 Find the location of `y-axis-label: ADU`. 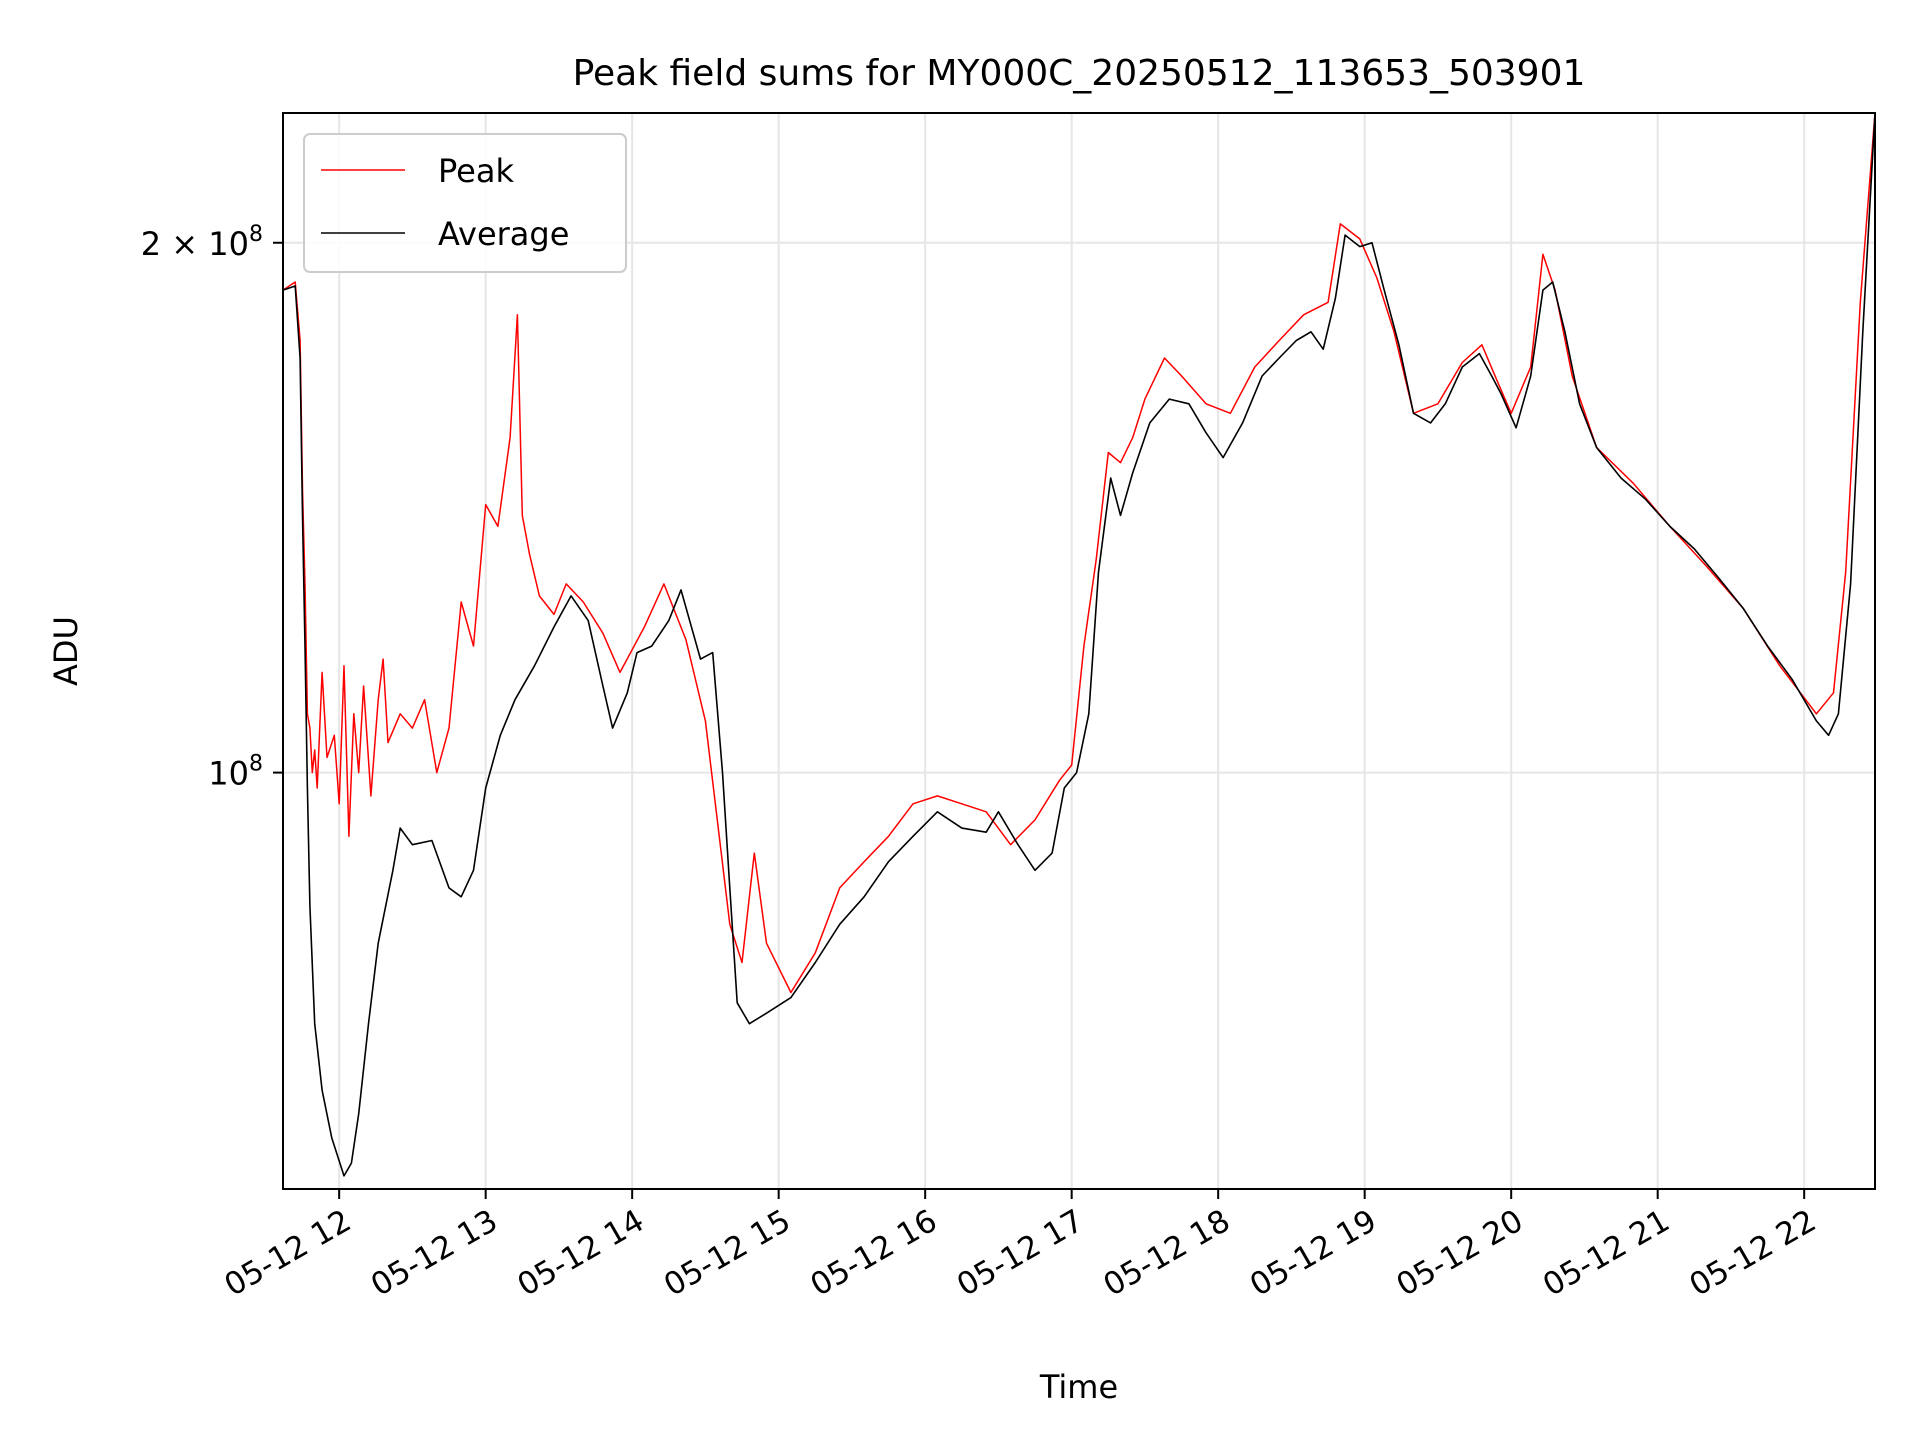

y-axis-label: ADU is located at coordinates (66, 651).